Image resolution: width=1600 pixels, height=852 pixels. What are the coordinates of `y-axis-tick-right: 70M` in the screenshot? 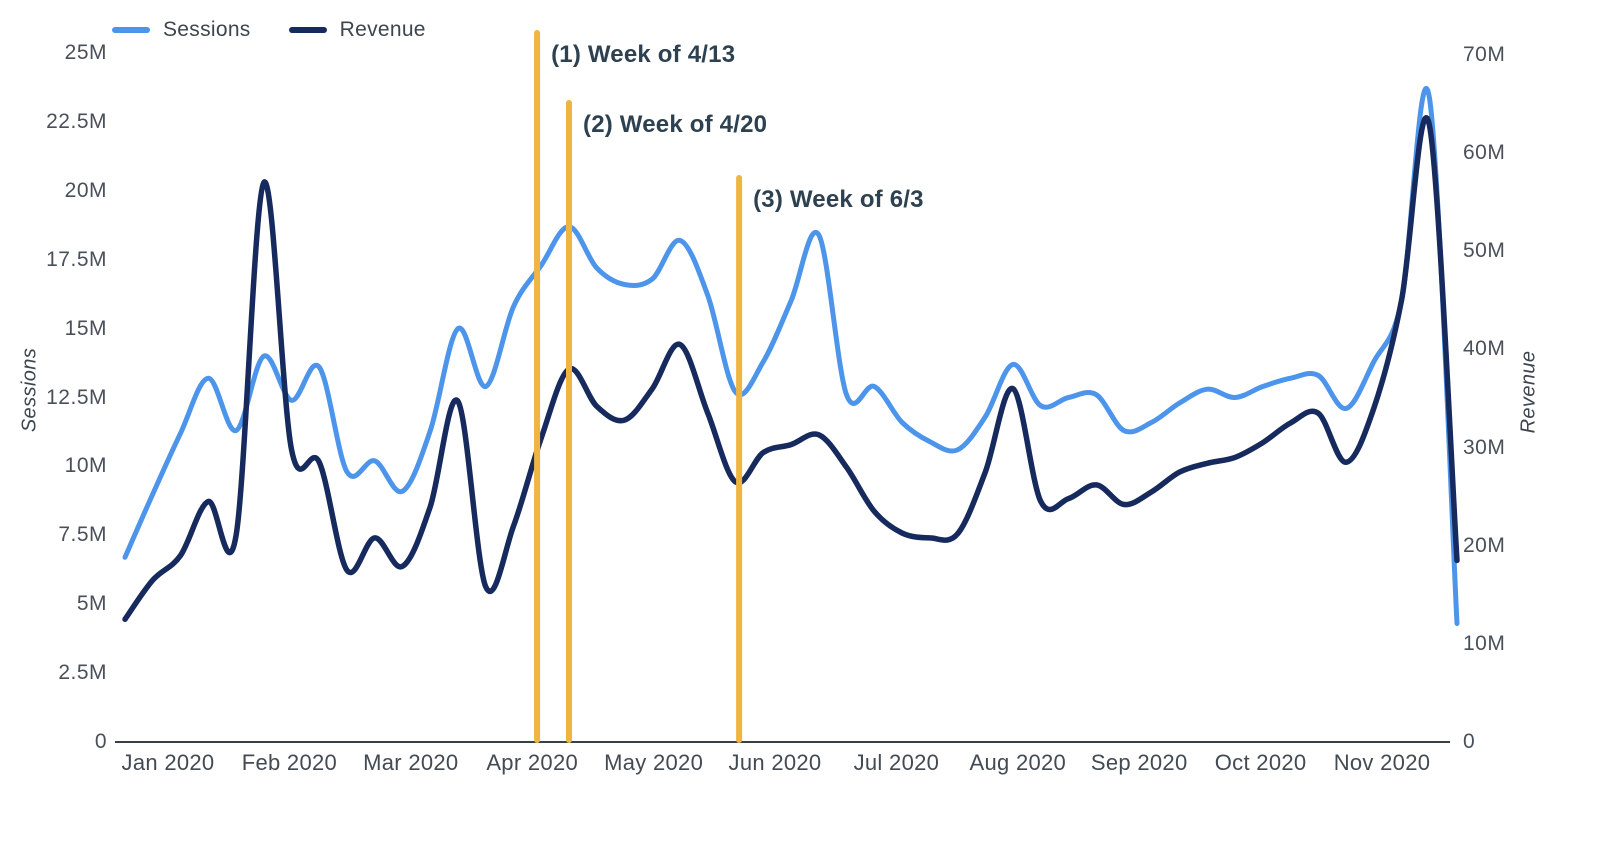 It's located at (1484, 54).